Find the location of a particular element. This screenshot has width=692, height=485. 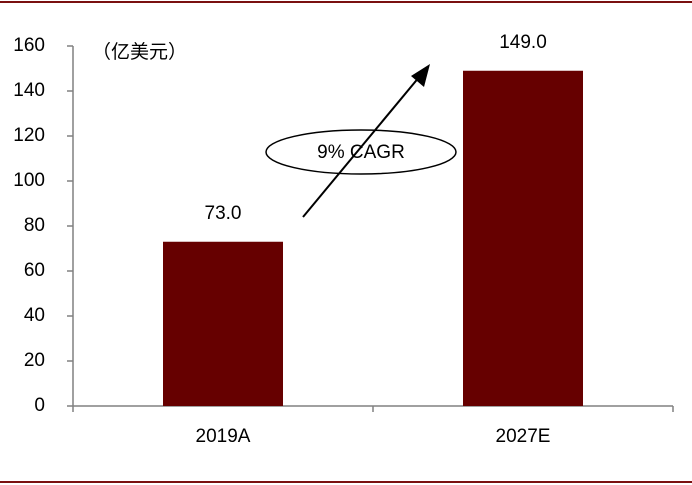

annotation-ellipse is located at coordinates (361, 152).